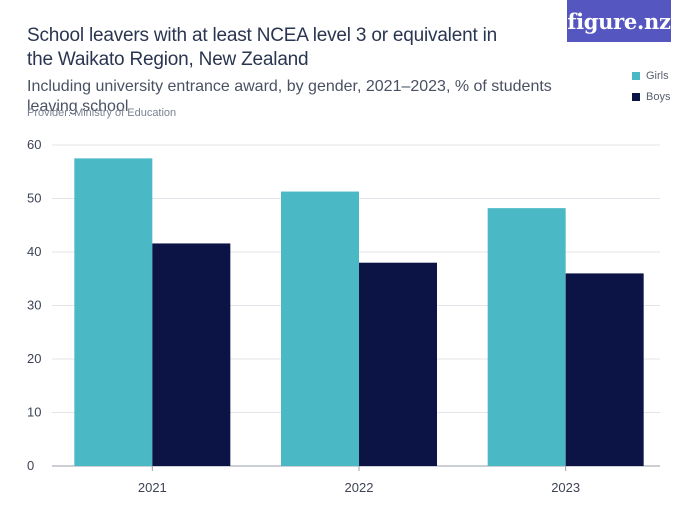  I want to click on legend: Girls Boys, so click(651, 90).